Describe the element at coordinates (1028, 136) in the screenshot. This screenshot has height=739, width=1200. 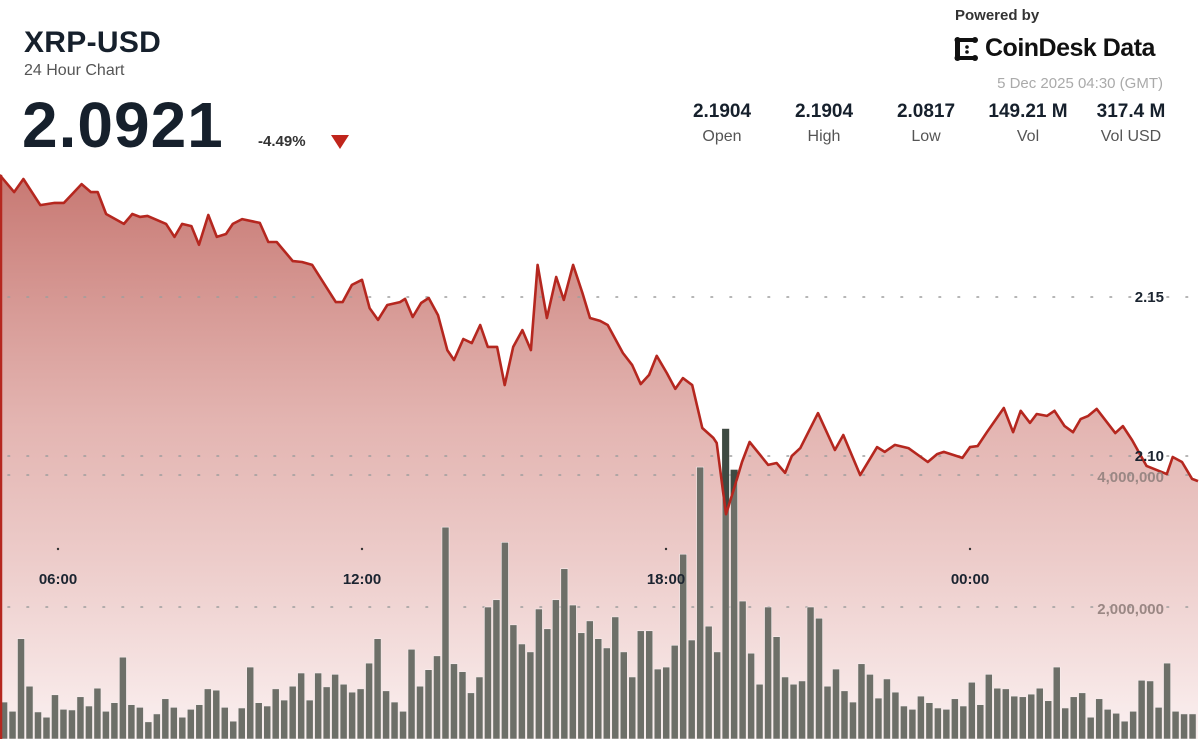
I see `stat-label: Vol` at that location.